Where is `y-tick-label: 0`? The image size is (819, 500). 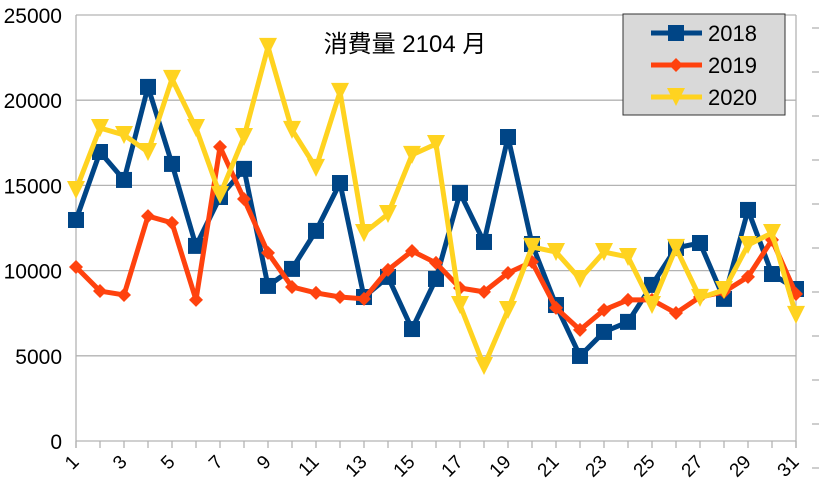 y-tick-label: 0 is located at coordinates (56, 442).